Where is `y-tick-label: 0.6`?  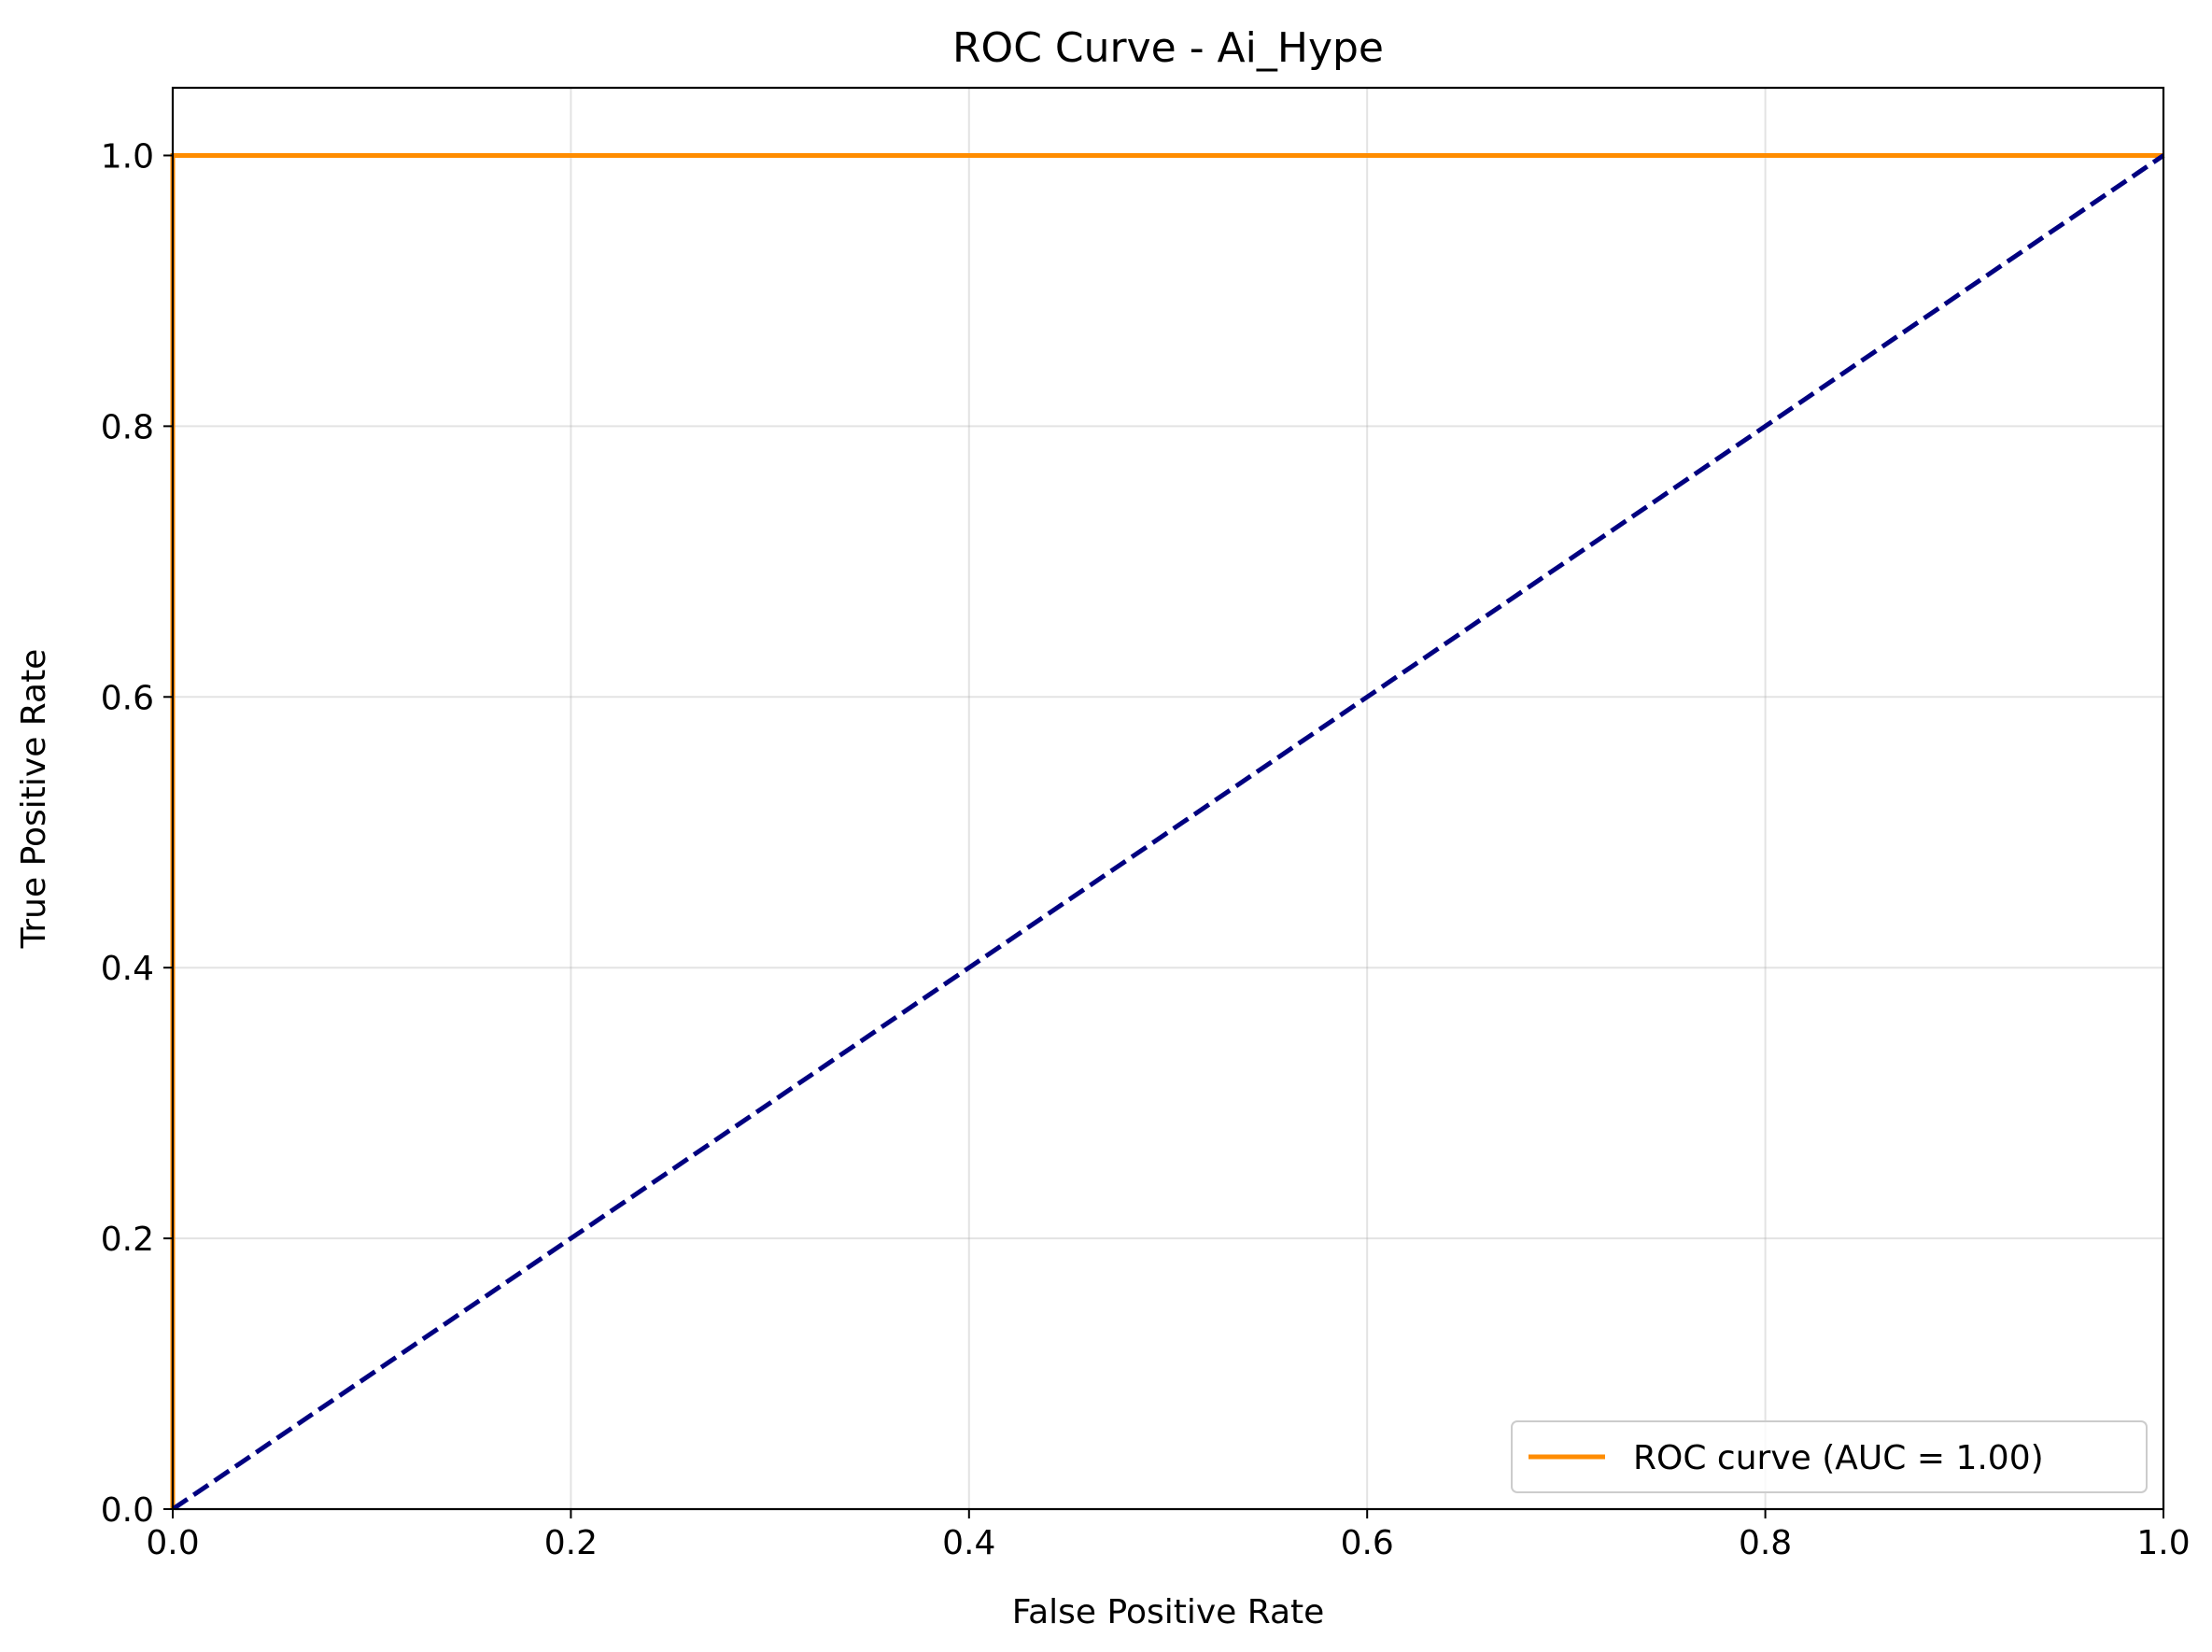 y-tick-label: 0.6 is located at coordinates (127, 698).